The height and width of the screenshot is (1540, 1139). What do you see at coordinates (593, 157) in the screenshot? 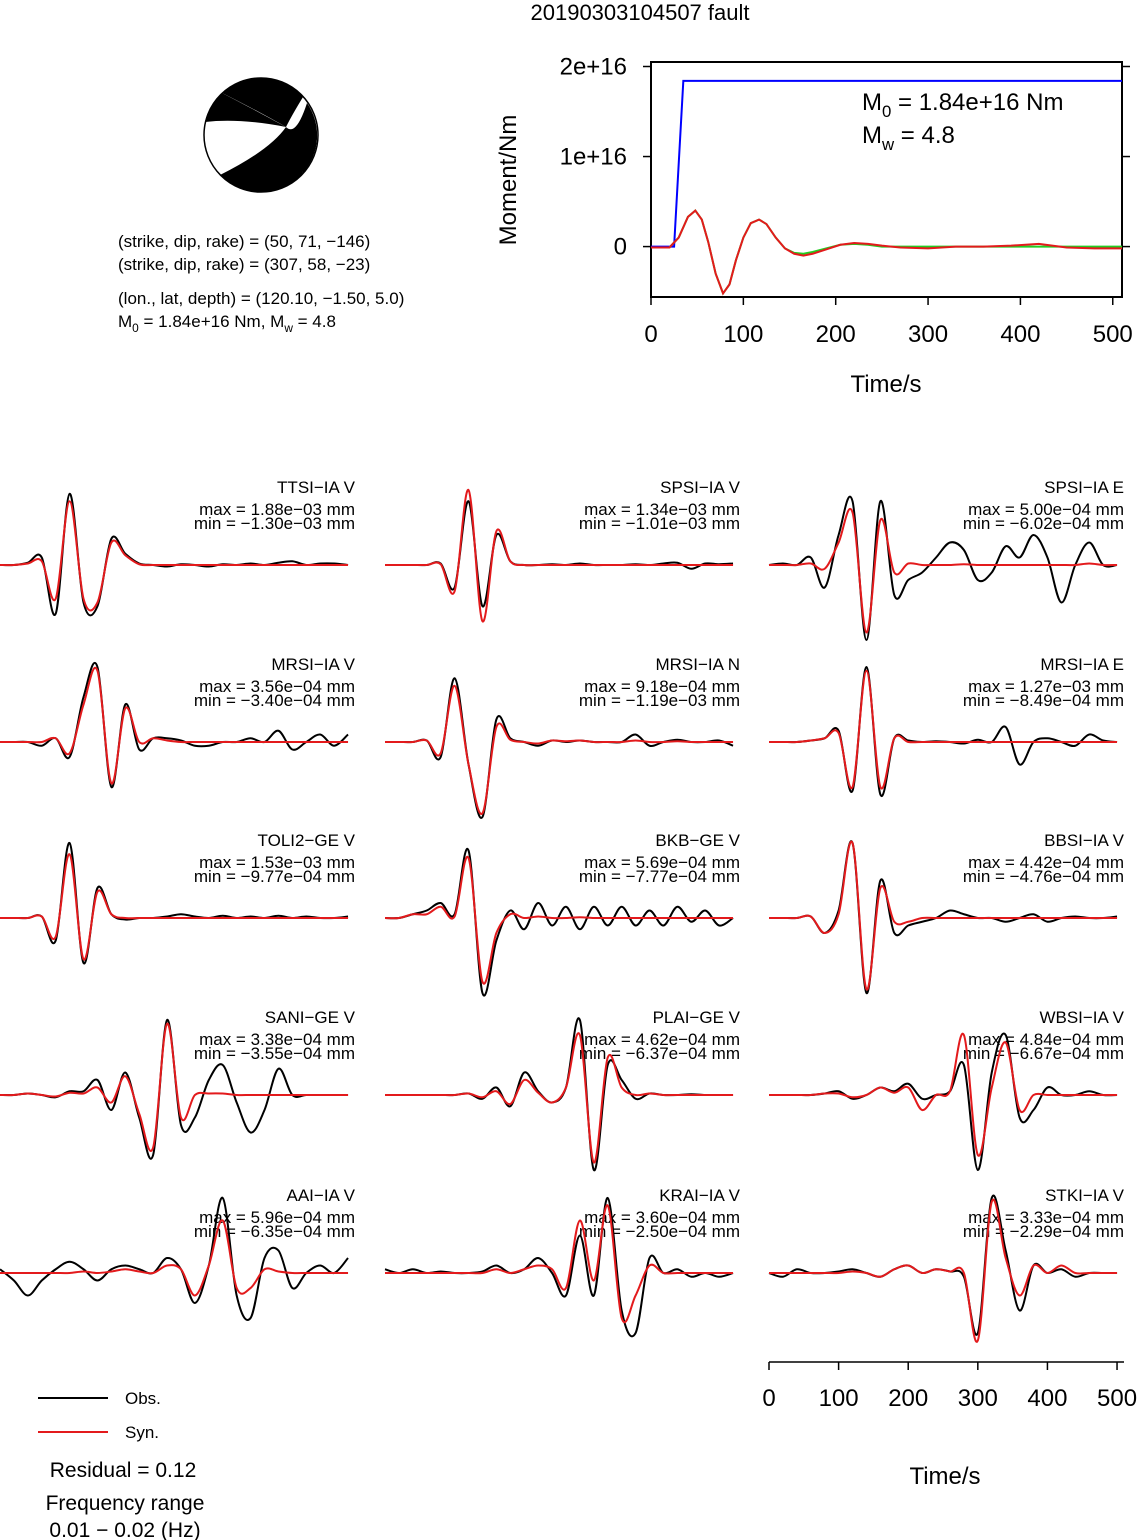
I see `y-tick-label: 1e+16` at bounding box center [593, 157].